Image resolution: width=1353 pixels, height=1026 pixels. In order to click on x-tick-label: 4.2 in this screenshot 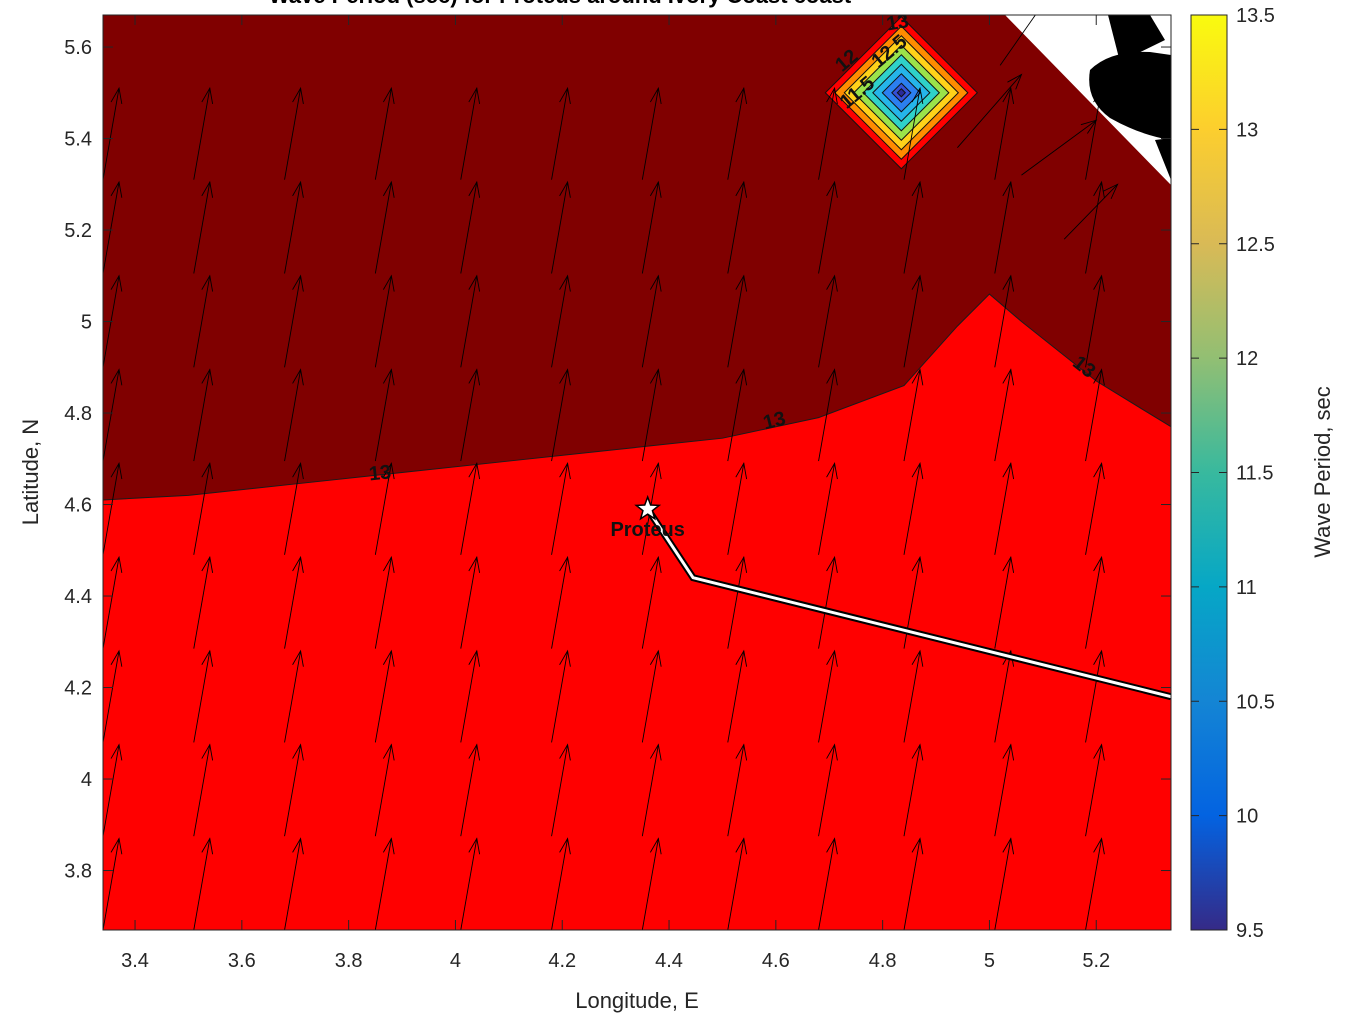, I will do `click(562, 961)`.